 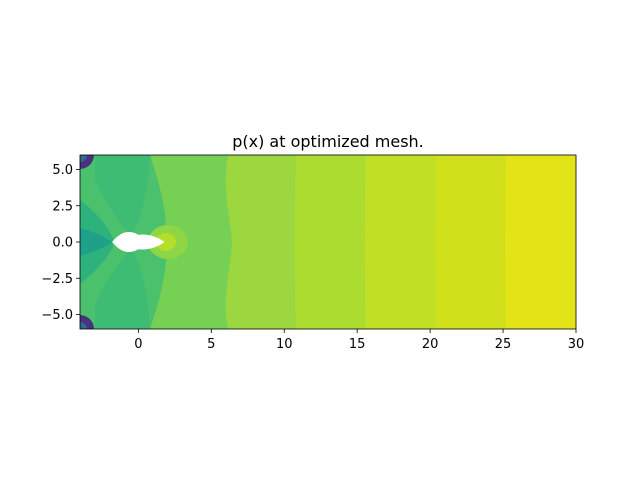 I want to click on x-tick-label: 20, so click(x=430, y=344).